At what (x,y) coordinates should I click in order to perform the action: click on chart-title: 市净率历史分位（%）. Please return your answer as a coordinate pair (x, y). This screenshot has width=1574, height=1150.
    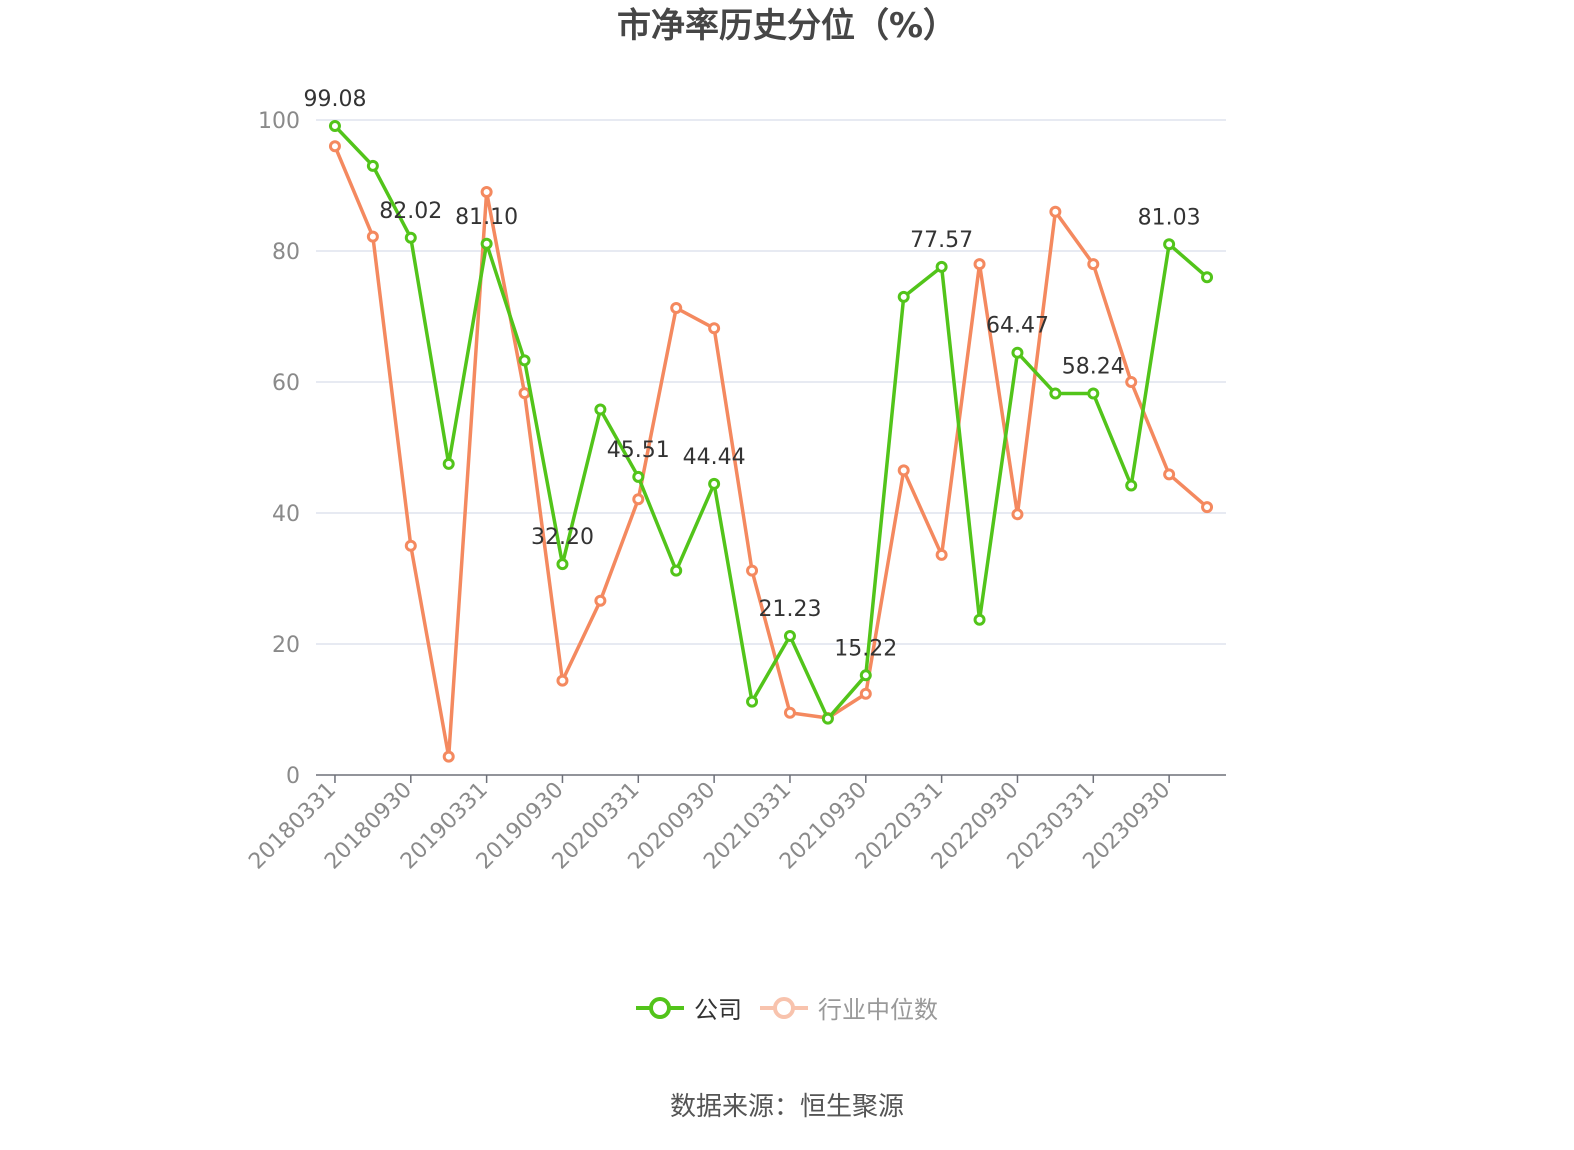
    Looking at the image, I should click on (787, 26).